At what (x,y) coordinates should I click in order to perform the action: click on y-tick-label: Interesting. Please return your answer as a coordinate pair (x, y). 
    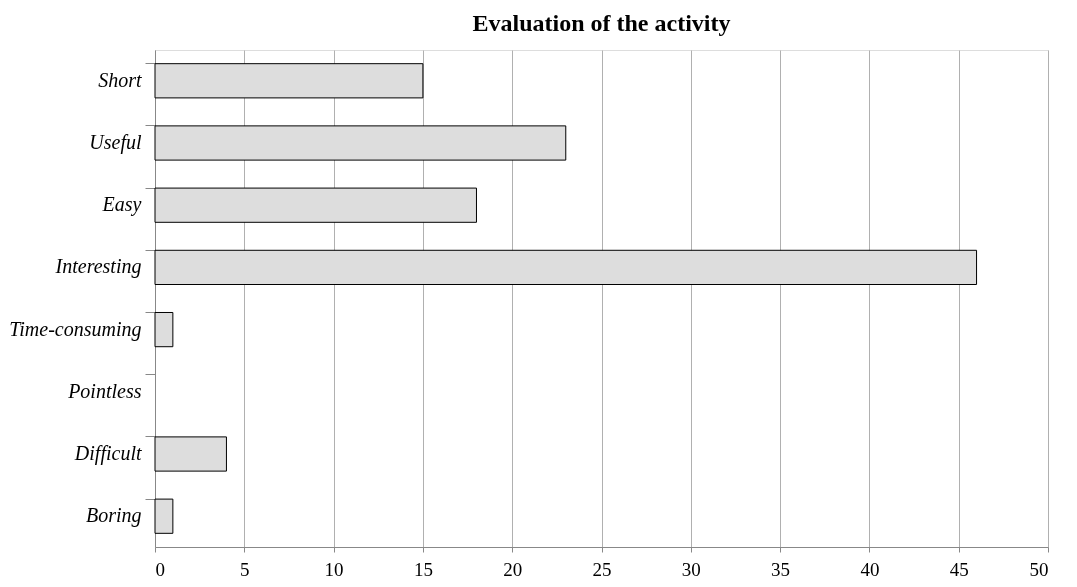
    Looking at the image, I should click on (98, 267).